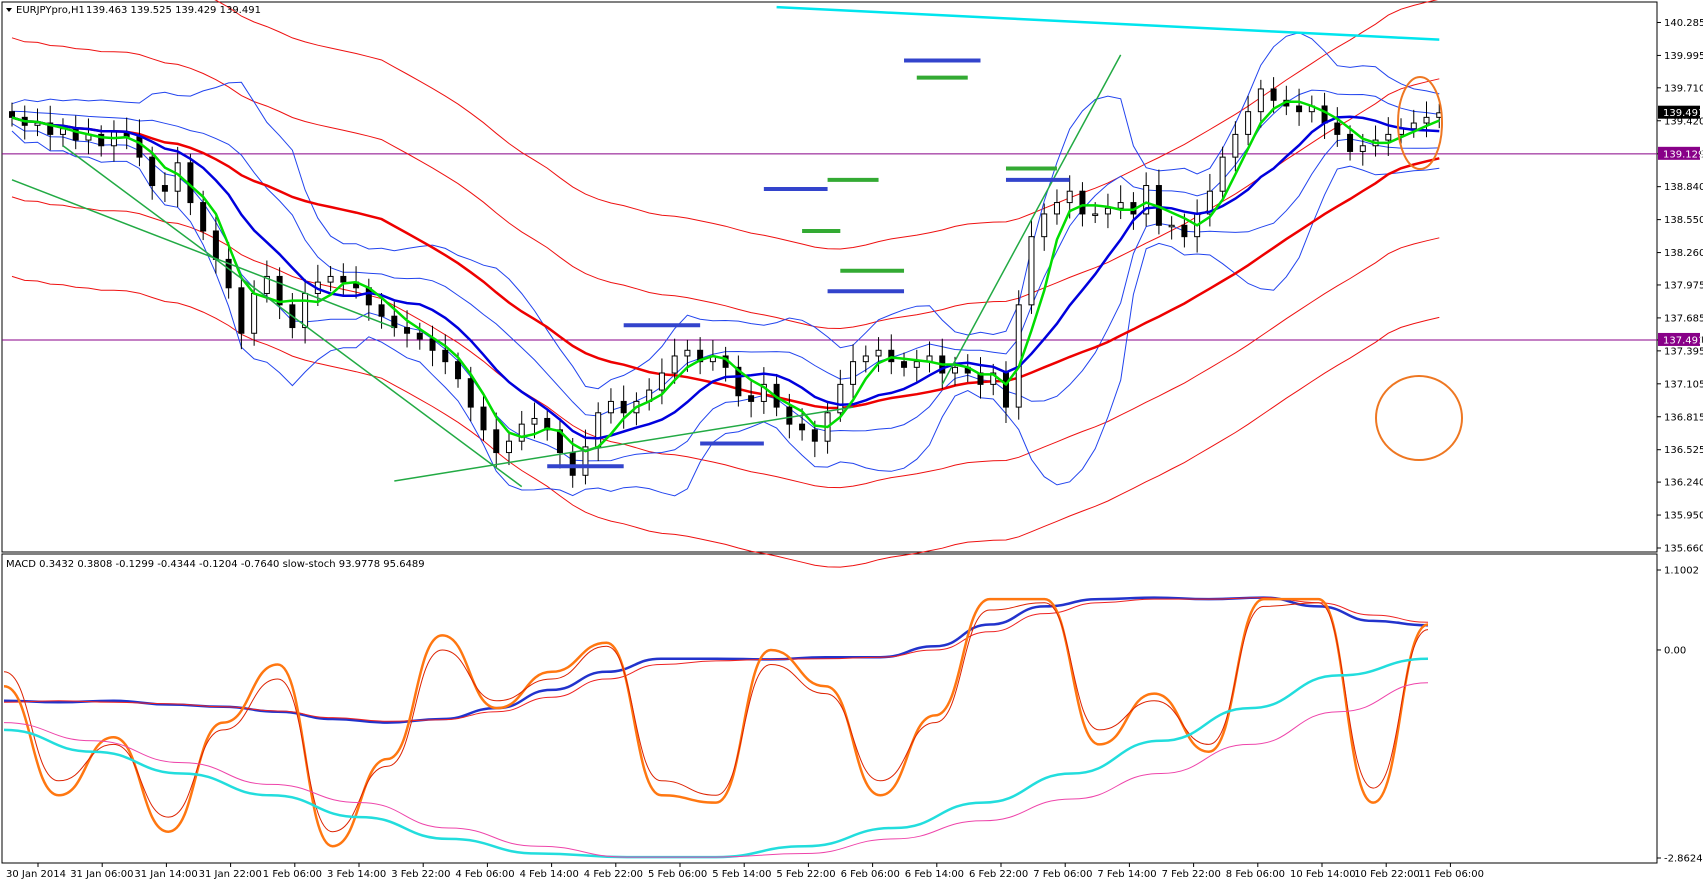  Describe the element at coordinates (9, 10) in the screenshot. I see `chart-menu-triangle-icon` at that location.